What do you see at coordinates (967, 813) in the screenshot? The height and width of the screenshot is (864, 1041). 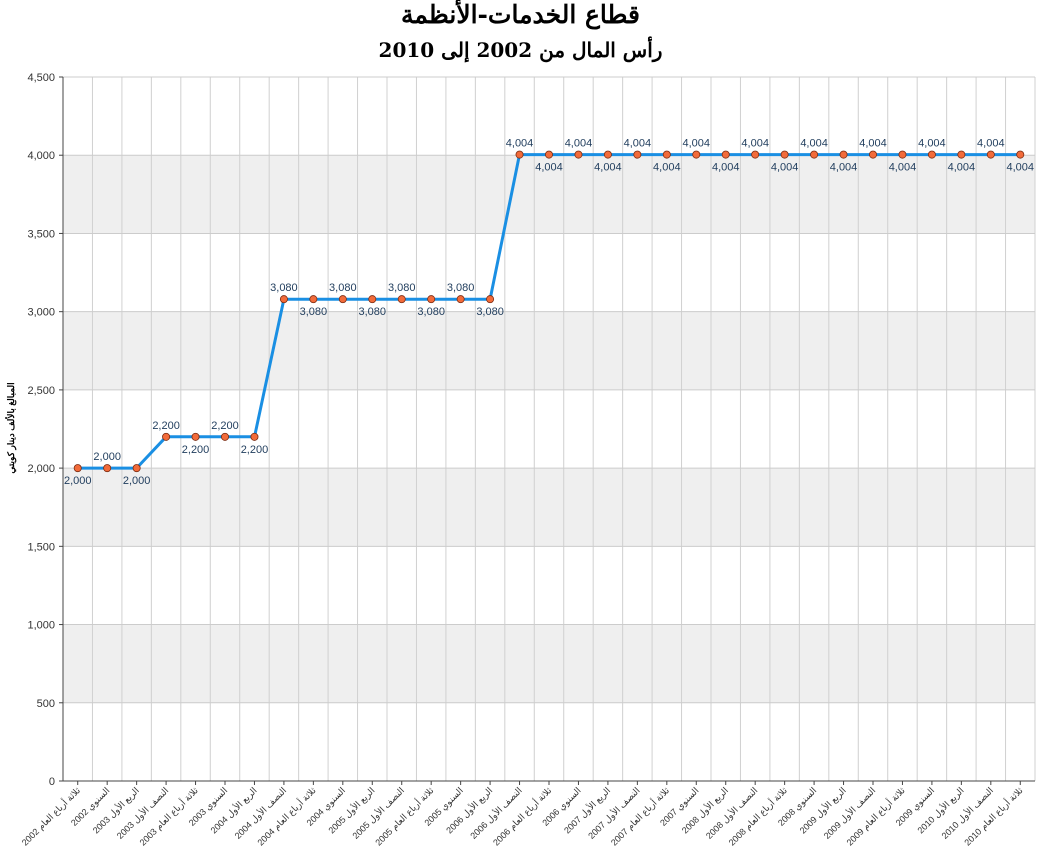 I see `x-tick-label: النصف الأول 2010` at bounding box center [967, 813].